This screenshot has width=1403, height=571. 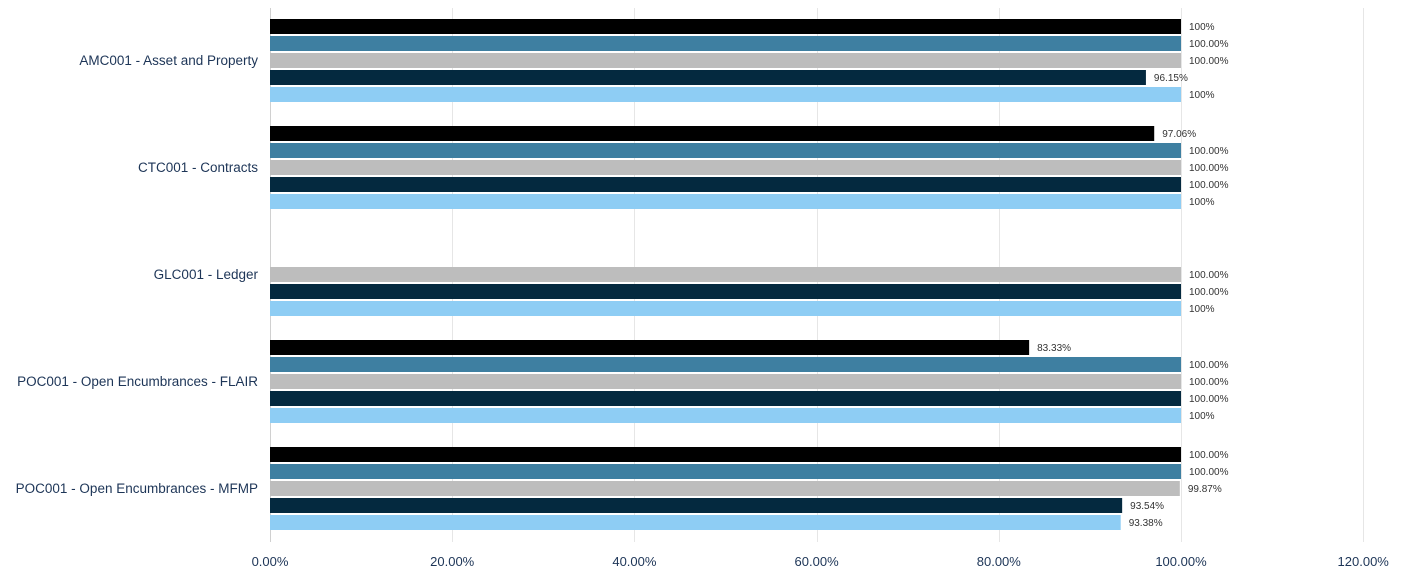 What do you see at coordinates (1054, 348) in the screenshot?
I see `data-label: 83.33%` at bounding box center [1054, 348].